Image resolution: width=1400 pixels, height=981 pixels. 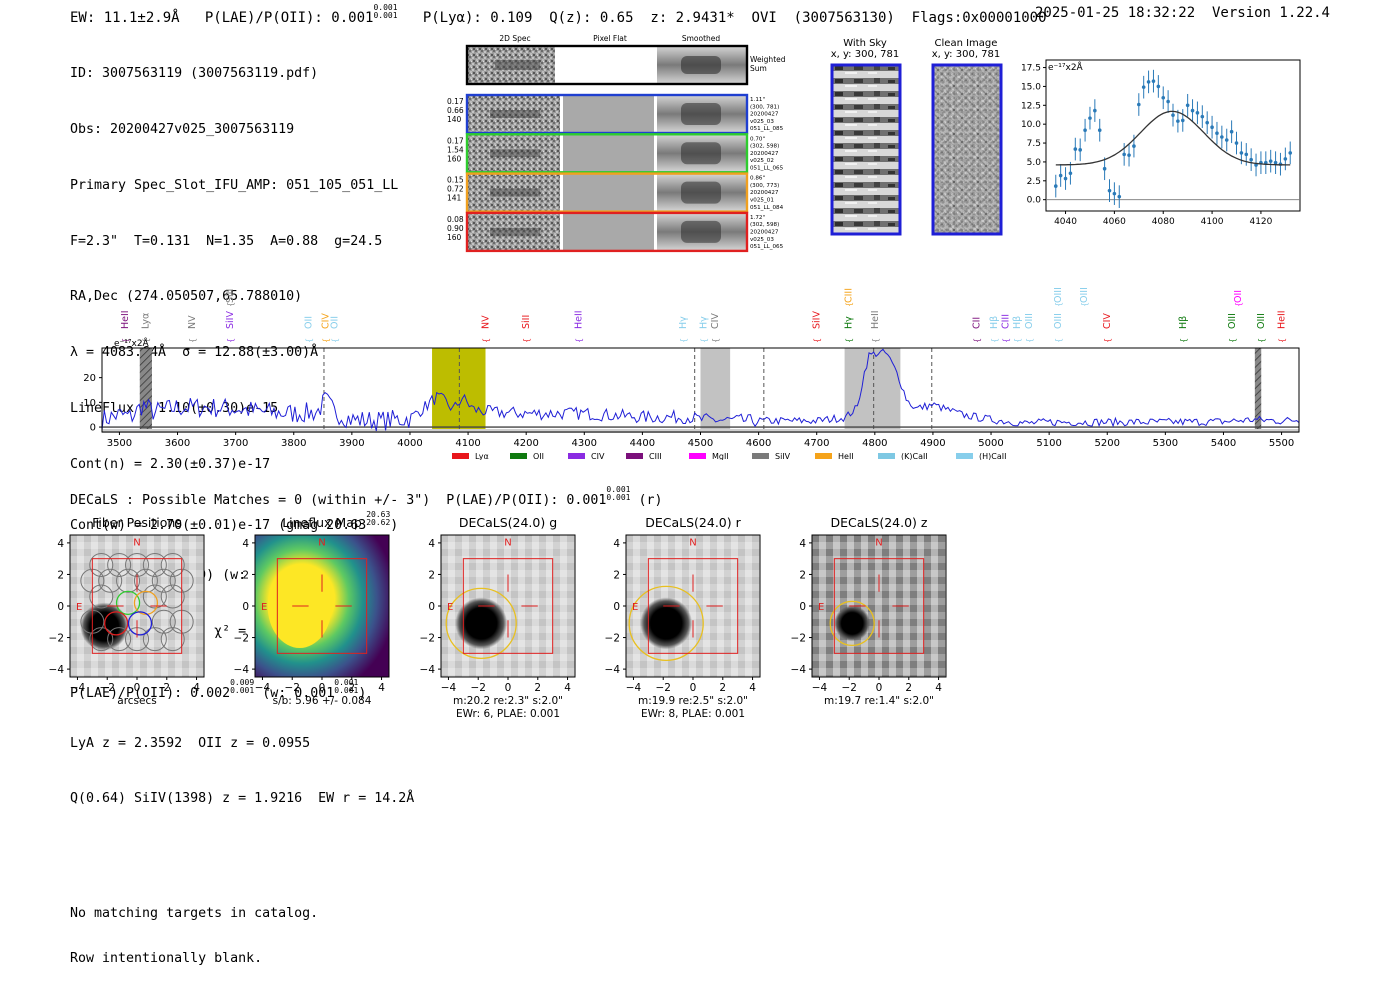 I want to click on svg-text: SiIV, so click(x=230, y=320).